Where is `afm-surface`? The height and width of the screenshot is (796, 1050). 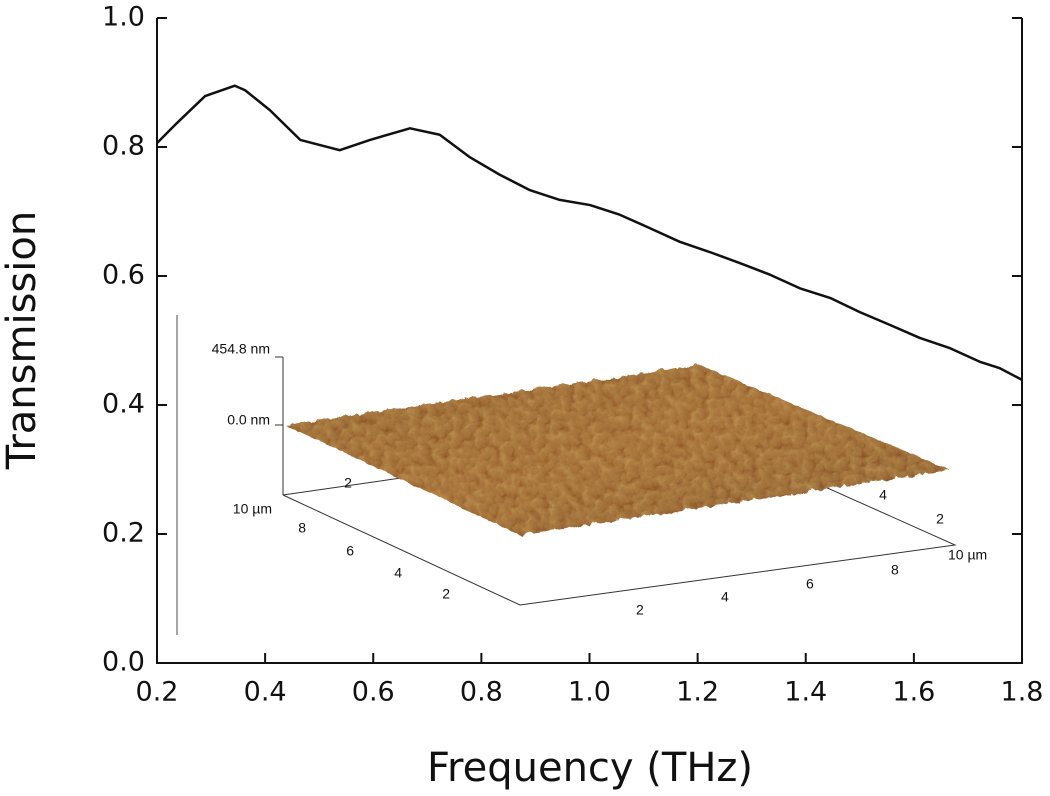 afm-surface is located at coordinates (617, 450).